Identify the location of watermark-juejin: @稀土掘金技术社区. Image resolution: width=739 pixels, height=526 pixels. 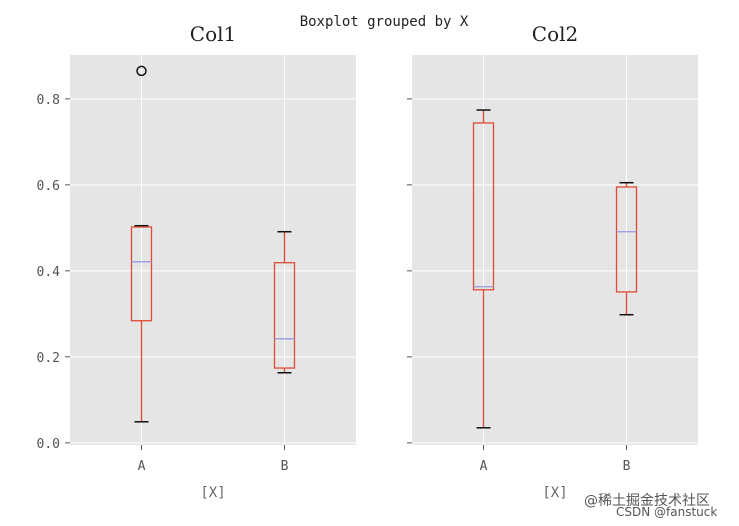
(647, 501).